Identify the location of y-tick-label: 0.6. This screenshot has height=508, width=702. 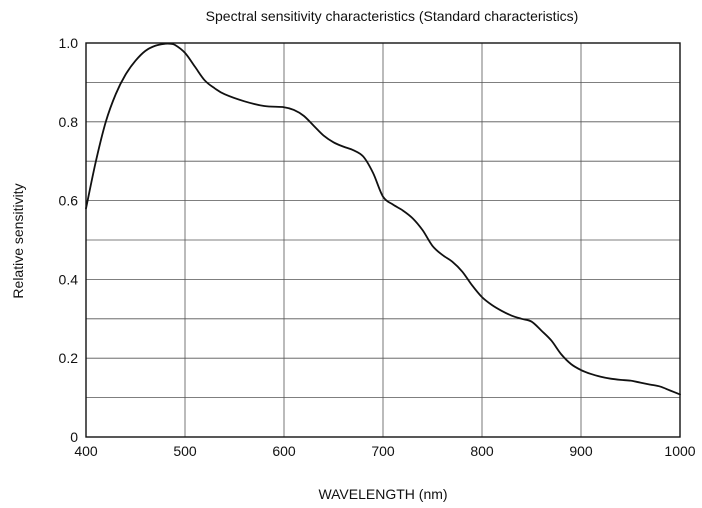
(69, 201).